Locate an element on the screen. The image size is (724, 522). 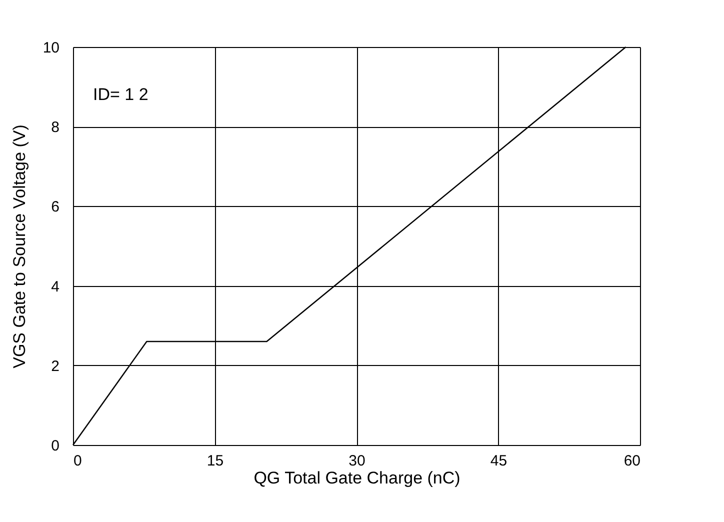
y-tick-label: 2 is located at coordinates (55, 366).